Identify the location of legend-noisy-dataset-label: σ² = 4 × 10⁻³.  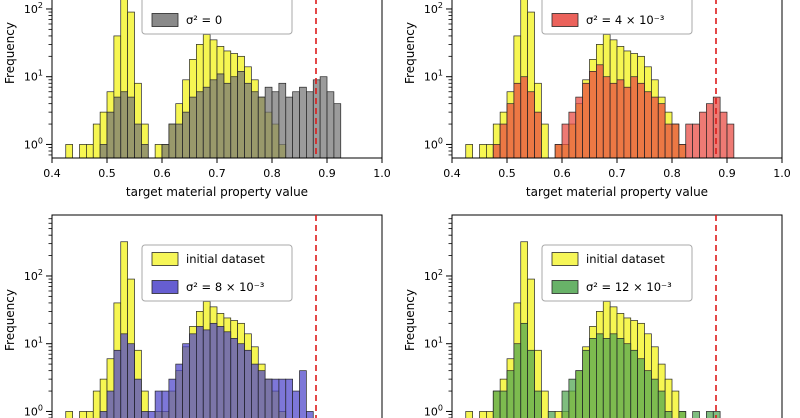
(625, 20).